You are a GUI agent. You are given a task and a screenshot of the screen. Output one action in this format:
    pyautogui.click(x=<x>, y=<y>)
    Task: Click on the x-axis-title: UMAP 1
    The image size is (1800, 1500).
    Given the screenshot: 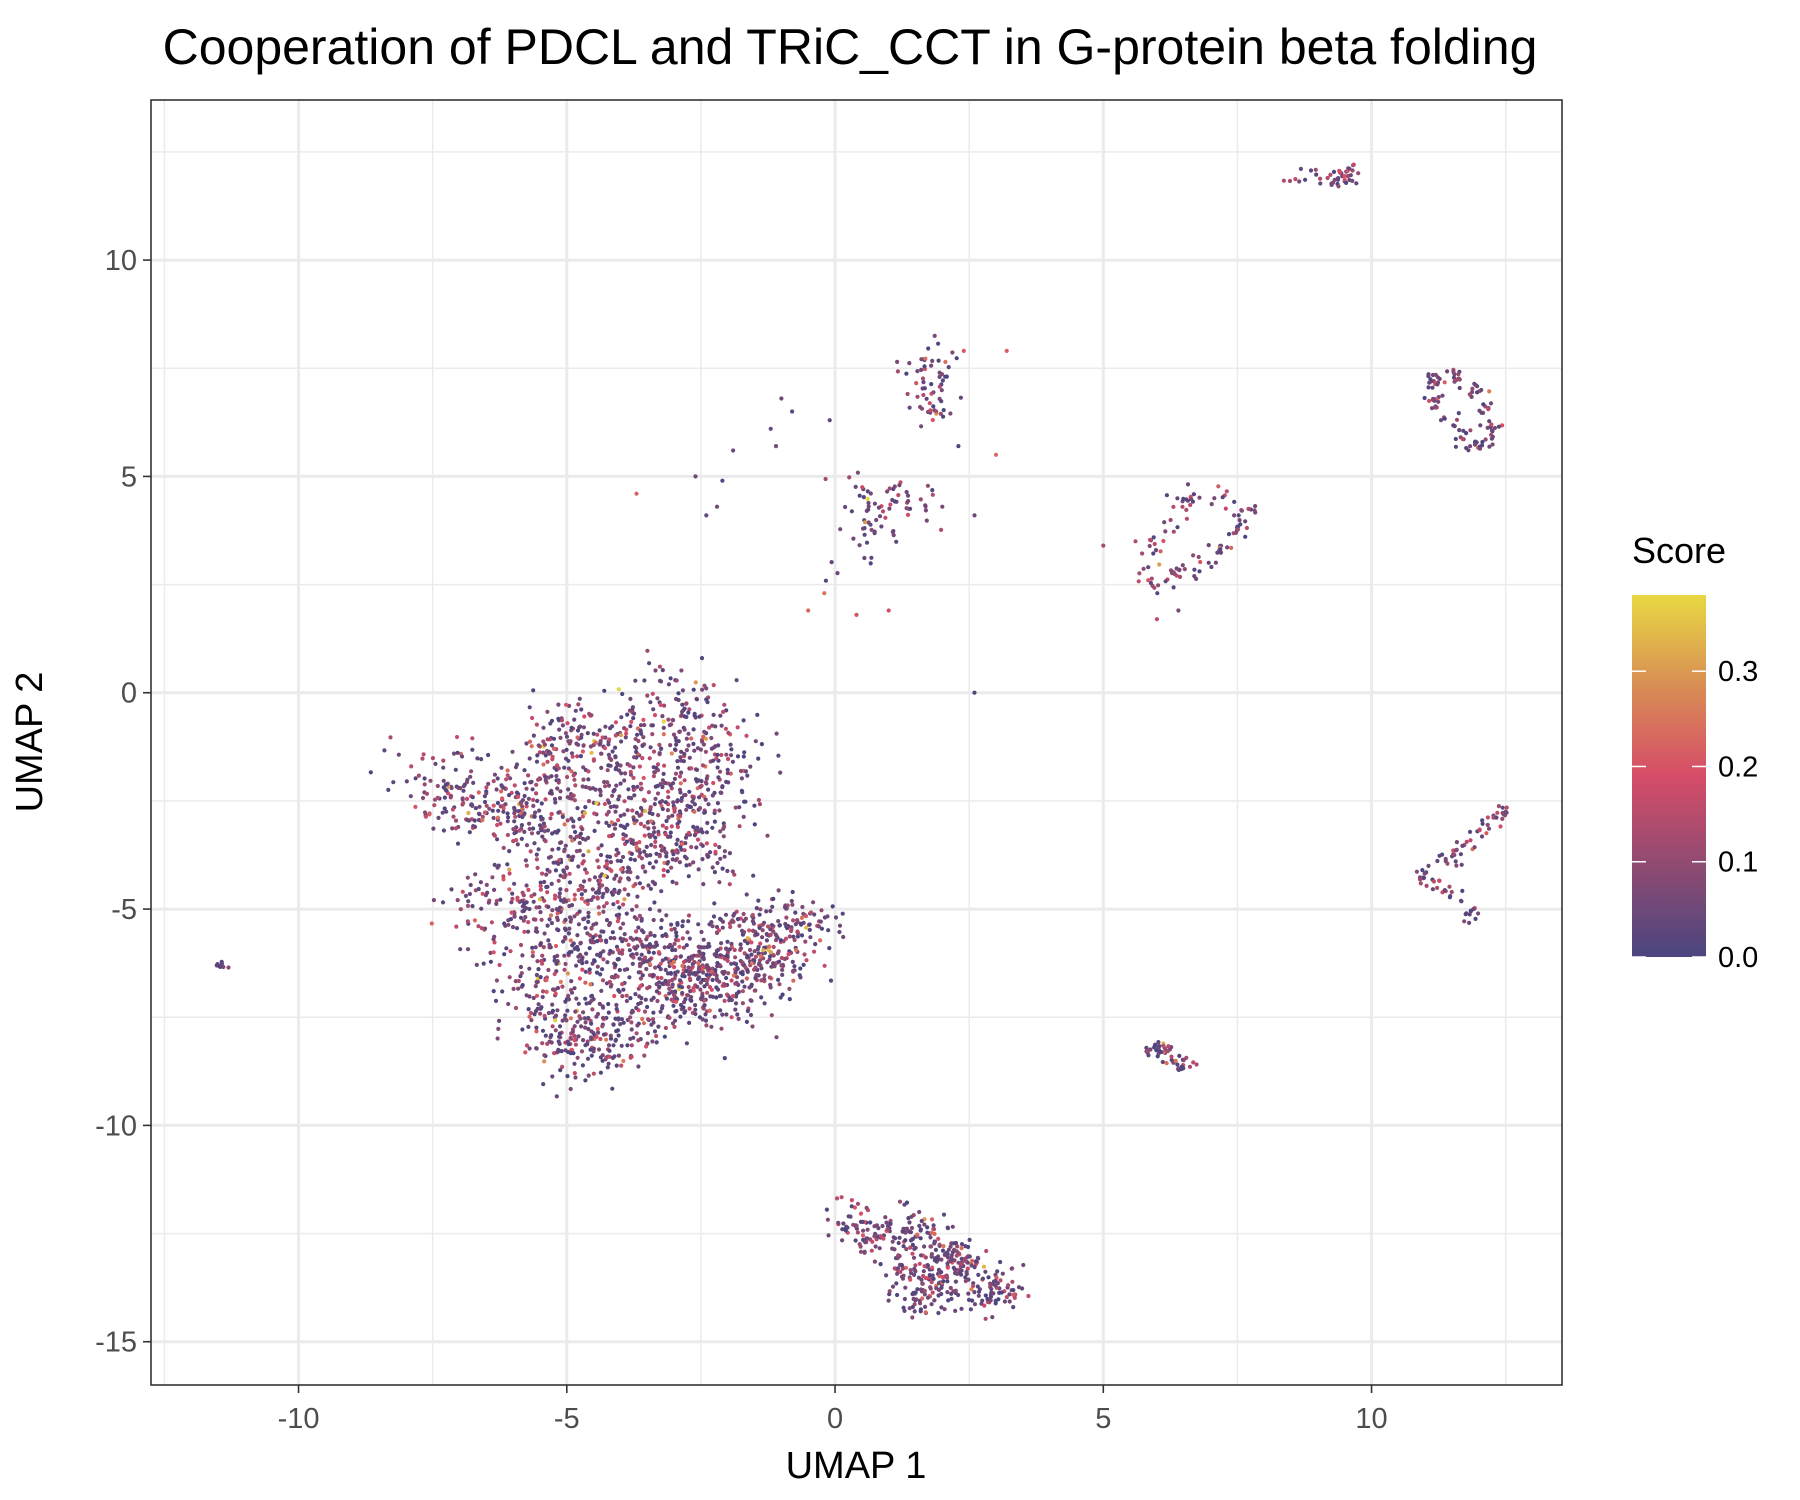 What is the action you would take?
    pyautogui.click(x=856, y=1466)
    